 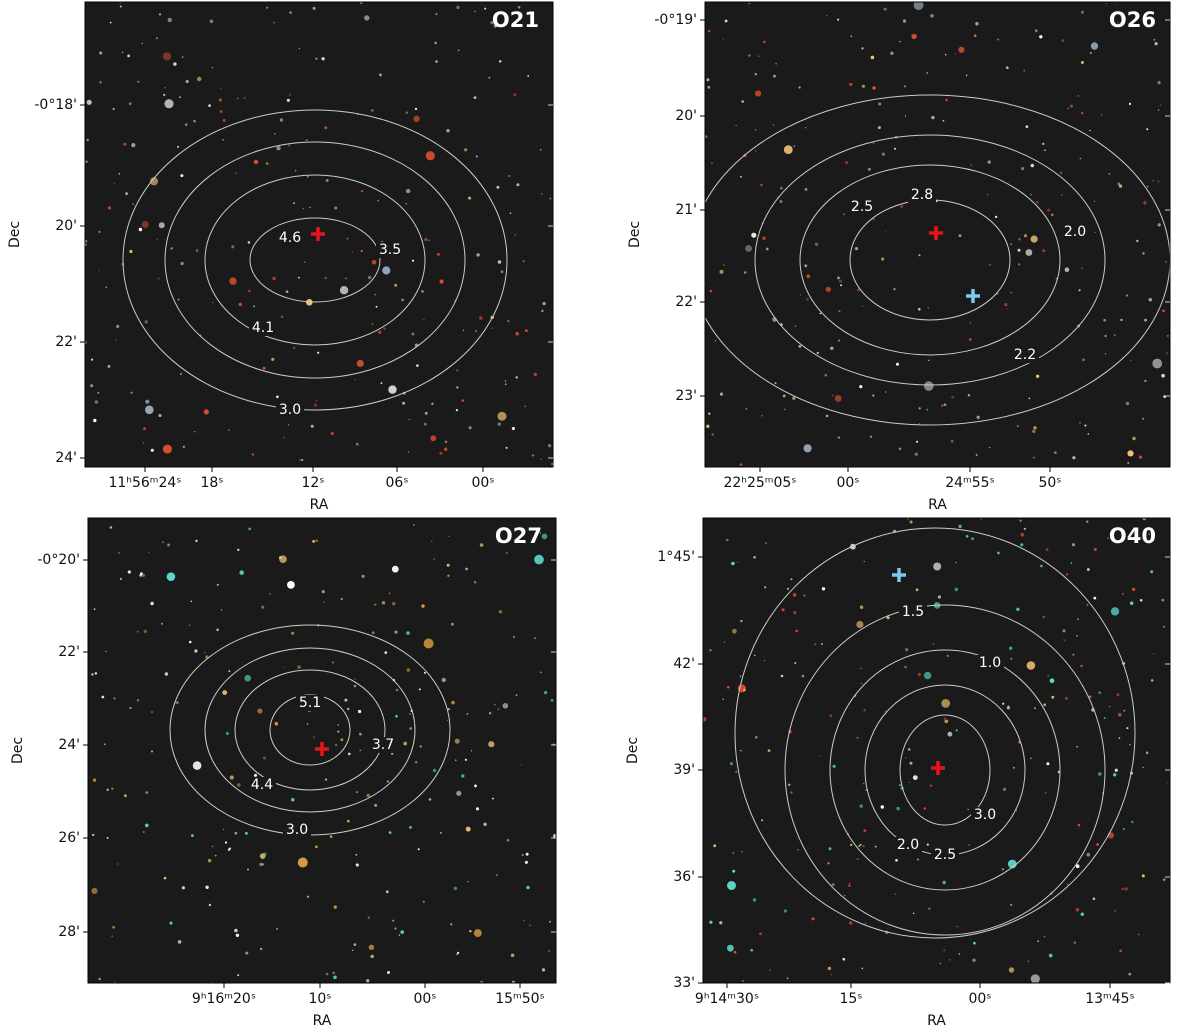 I want to click on marker-cross, so click(x=936, y=233).